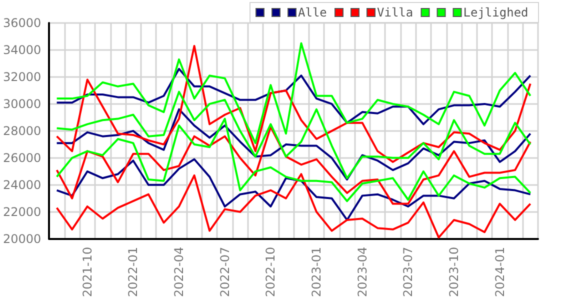  Describe the element at coordinates (22, 23) in the screenshot. I see `y-tick-label: 36000` at that location.